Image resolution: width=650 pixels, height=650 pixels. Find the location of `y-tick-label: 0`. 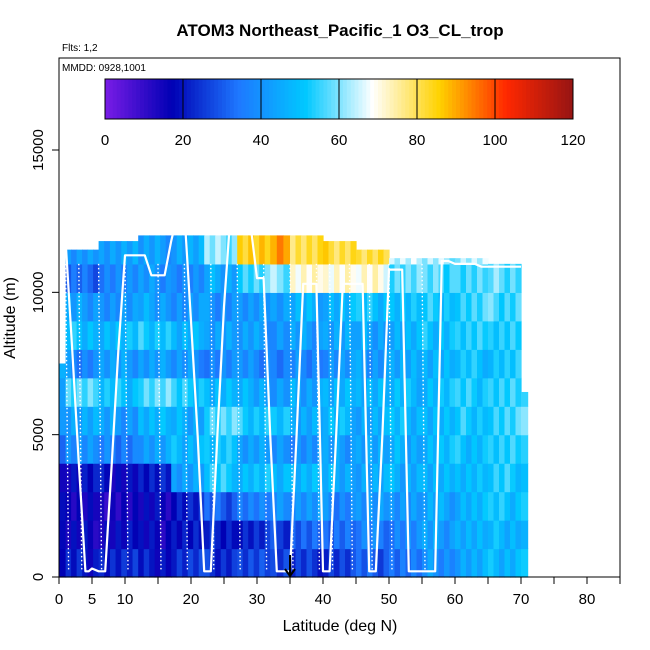

y-tick-label: 0 is located at coordinates (38, 577).